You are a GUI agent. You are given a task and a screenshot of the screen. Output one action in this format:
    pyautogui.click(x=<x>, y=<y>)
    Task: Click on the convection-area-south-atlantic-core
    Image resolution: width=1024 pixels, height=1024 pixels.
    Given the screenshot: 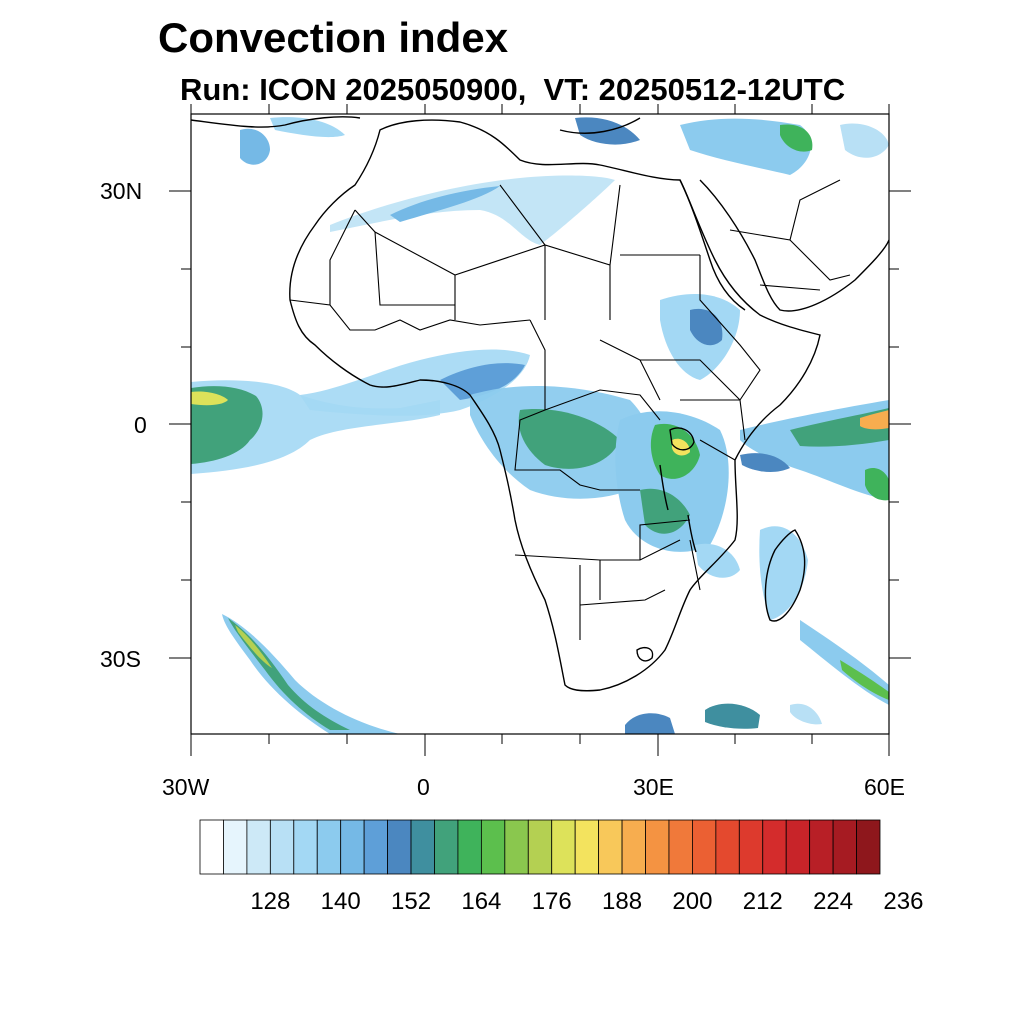 What is the action you would take?
    pyautogui.click(x=289, y=674)
    